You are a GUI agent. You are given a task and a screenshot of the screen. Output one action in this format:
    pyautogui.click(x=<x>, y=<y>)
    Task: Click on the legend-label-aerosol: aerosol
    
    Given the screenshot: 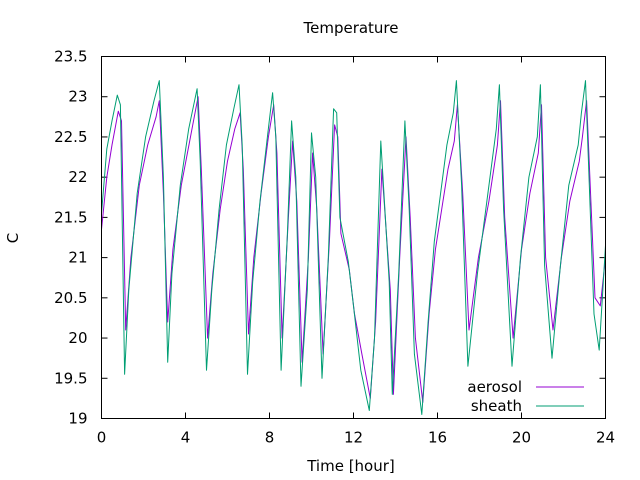 What is the action you would take?
    pyautogui.click(x=494, y=387)
    